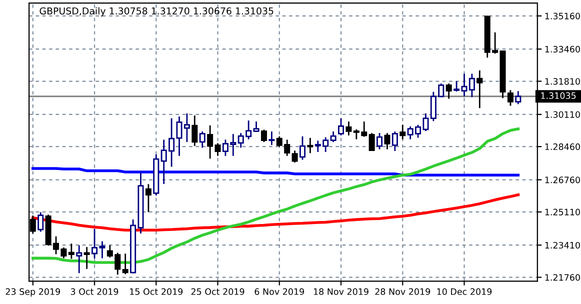 Image resolution: width=581 pixels, height=304 pixels. What do you see at coordinates (341, 291) in the screenshot?
I see `x-tick-label: 18 Nov 2019` at bounding box center [341, 291].